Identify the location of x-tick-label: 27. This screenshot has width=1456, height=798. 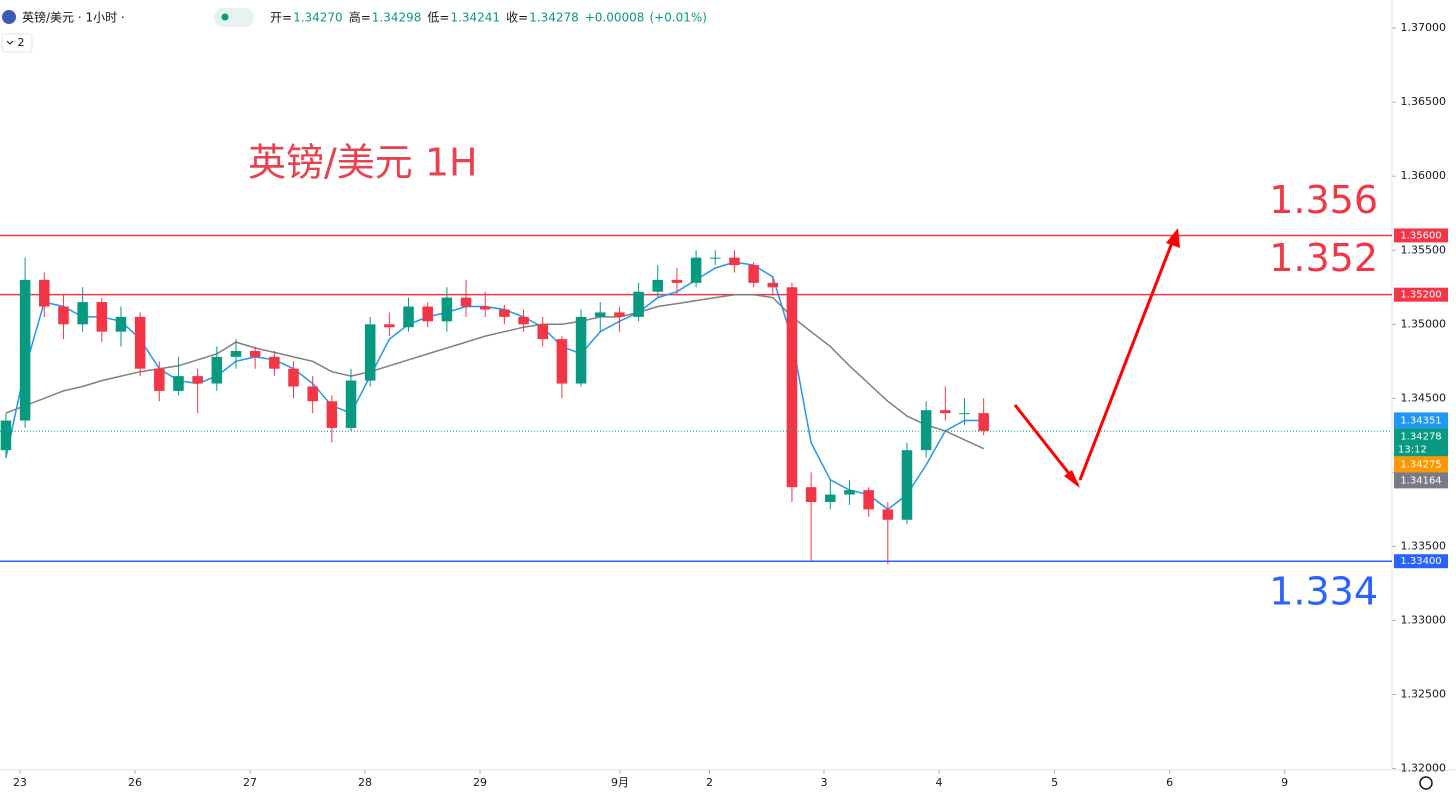
(250, 782).